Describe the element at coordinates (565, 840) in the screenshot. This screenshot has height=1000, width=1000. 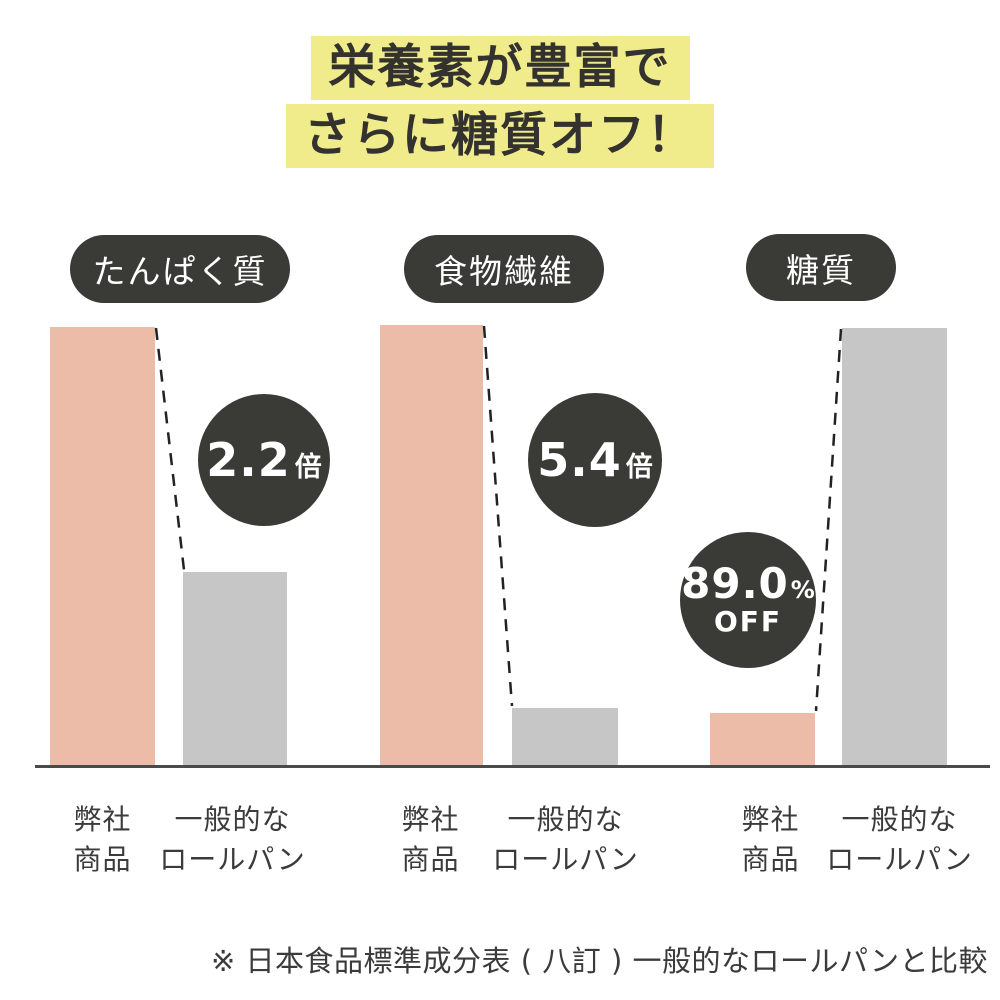
I see `xlabel-fiber-generic-roll: 一般的な ロールパン` at that location.